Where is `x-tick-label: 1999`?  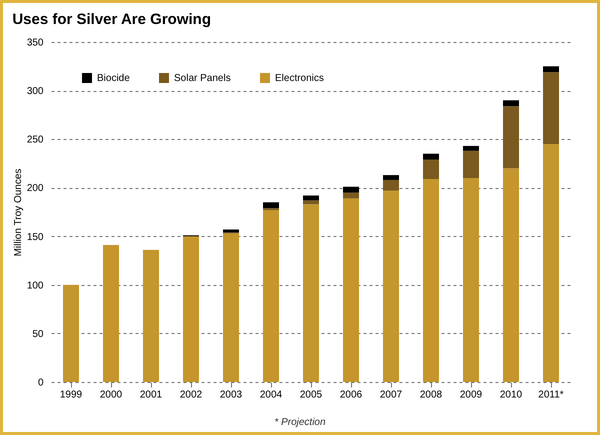
x-tick-label: 1999 is located at coordinates (71, 395).